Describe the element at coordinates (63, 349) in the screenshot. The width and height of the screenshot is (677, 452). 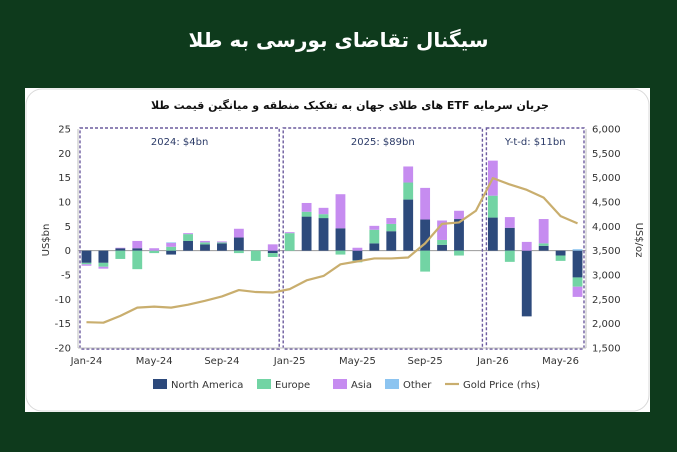
I see `y-tick-label-left: -20` at that location.